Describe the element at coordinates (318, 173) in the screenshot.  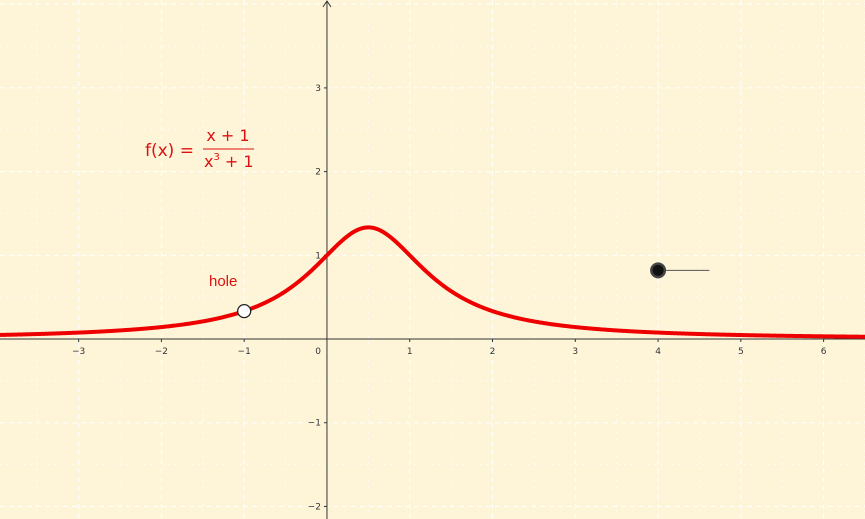
I see `y-tick-label: 2` at that location.